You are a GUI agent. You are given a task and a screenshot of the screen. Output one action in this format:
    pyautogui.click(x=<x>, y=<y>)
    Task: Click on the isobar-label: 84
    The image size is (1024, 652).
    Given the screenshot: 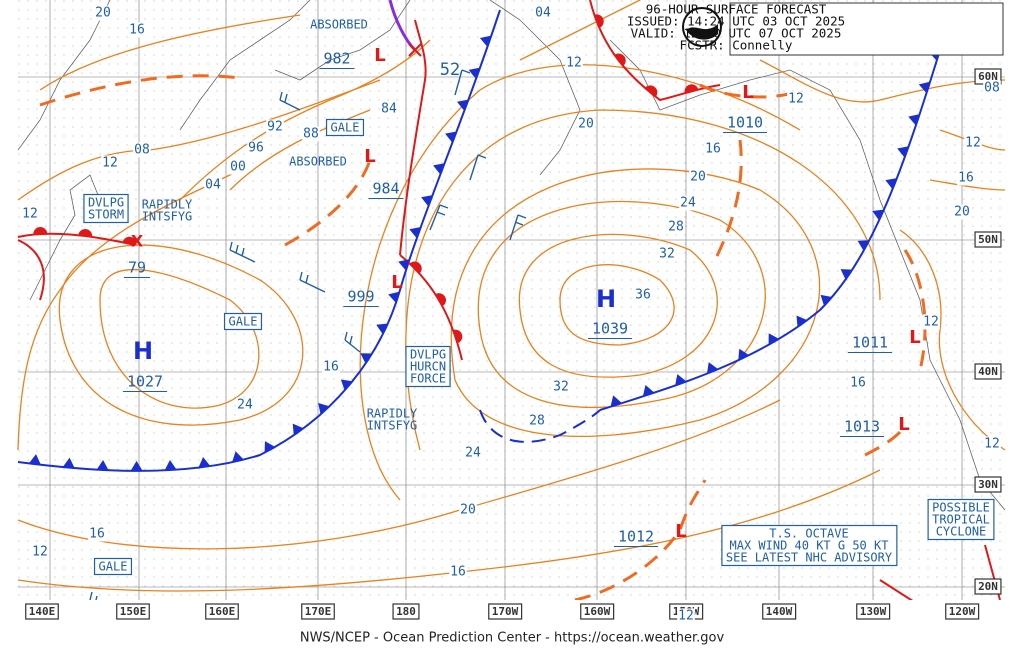 What is the action you would take?
    pyautogui.click(x=389, y=109)
    